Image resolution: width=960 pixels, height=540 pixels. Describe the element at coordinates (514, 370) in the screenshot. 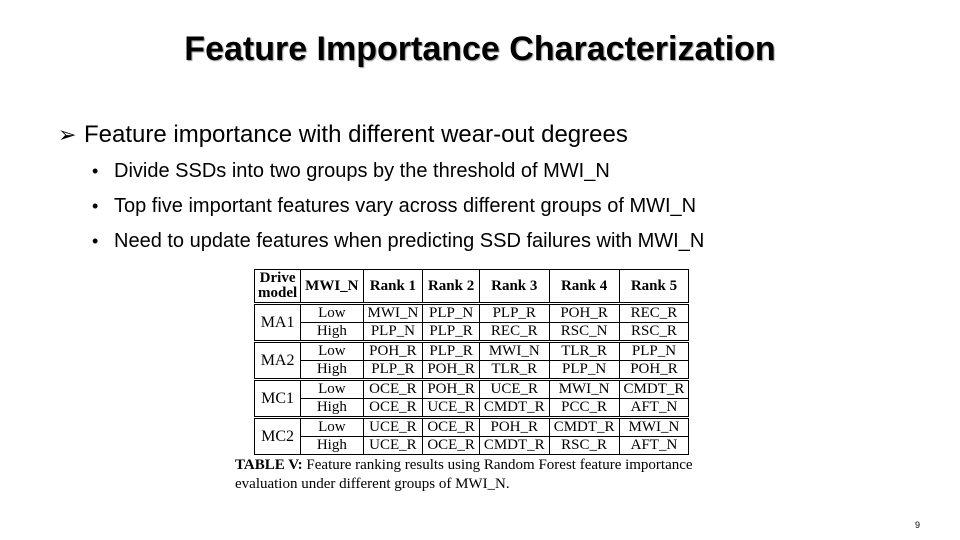

I see `rank-3-cell: TLR_R` at that location.